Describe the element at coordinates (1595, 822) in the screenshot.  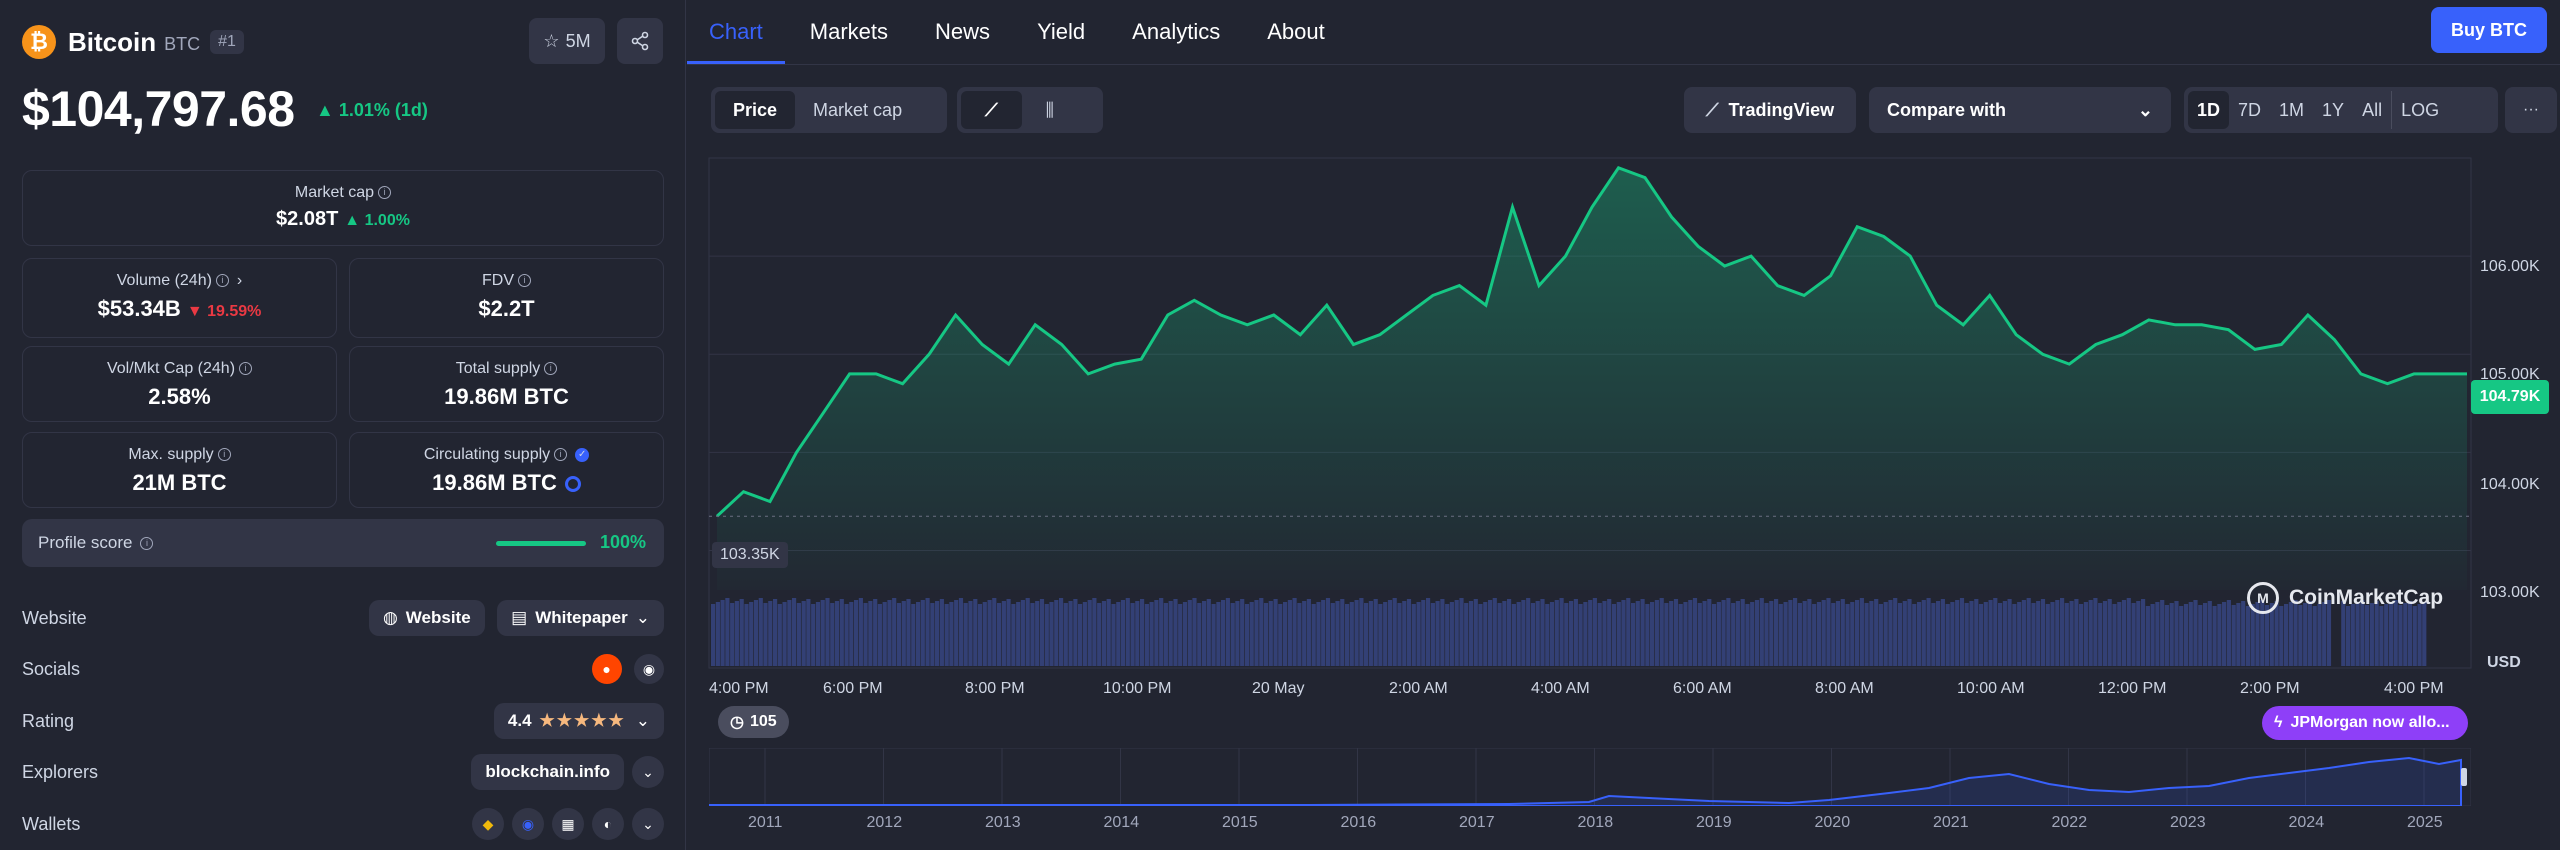
I see `navigator-year-label: 2018` at that location.